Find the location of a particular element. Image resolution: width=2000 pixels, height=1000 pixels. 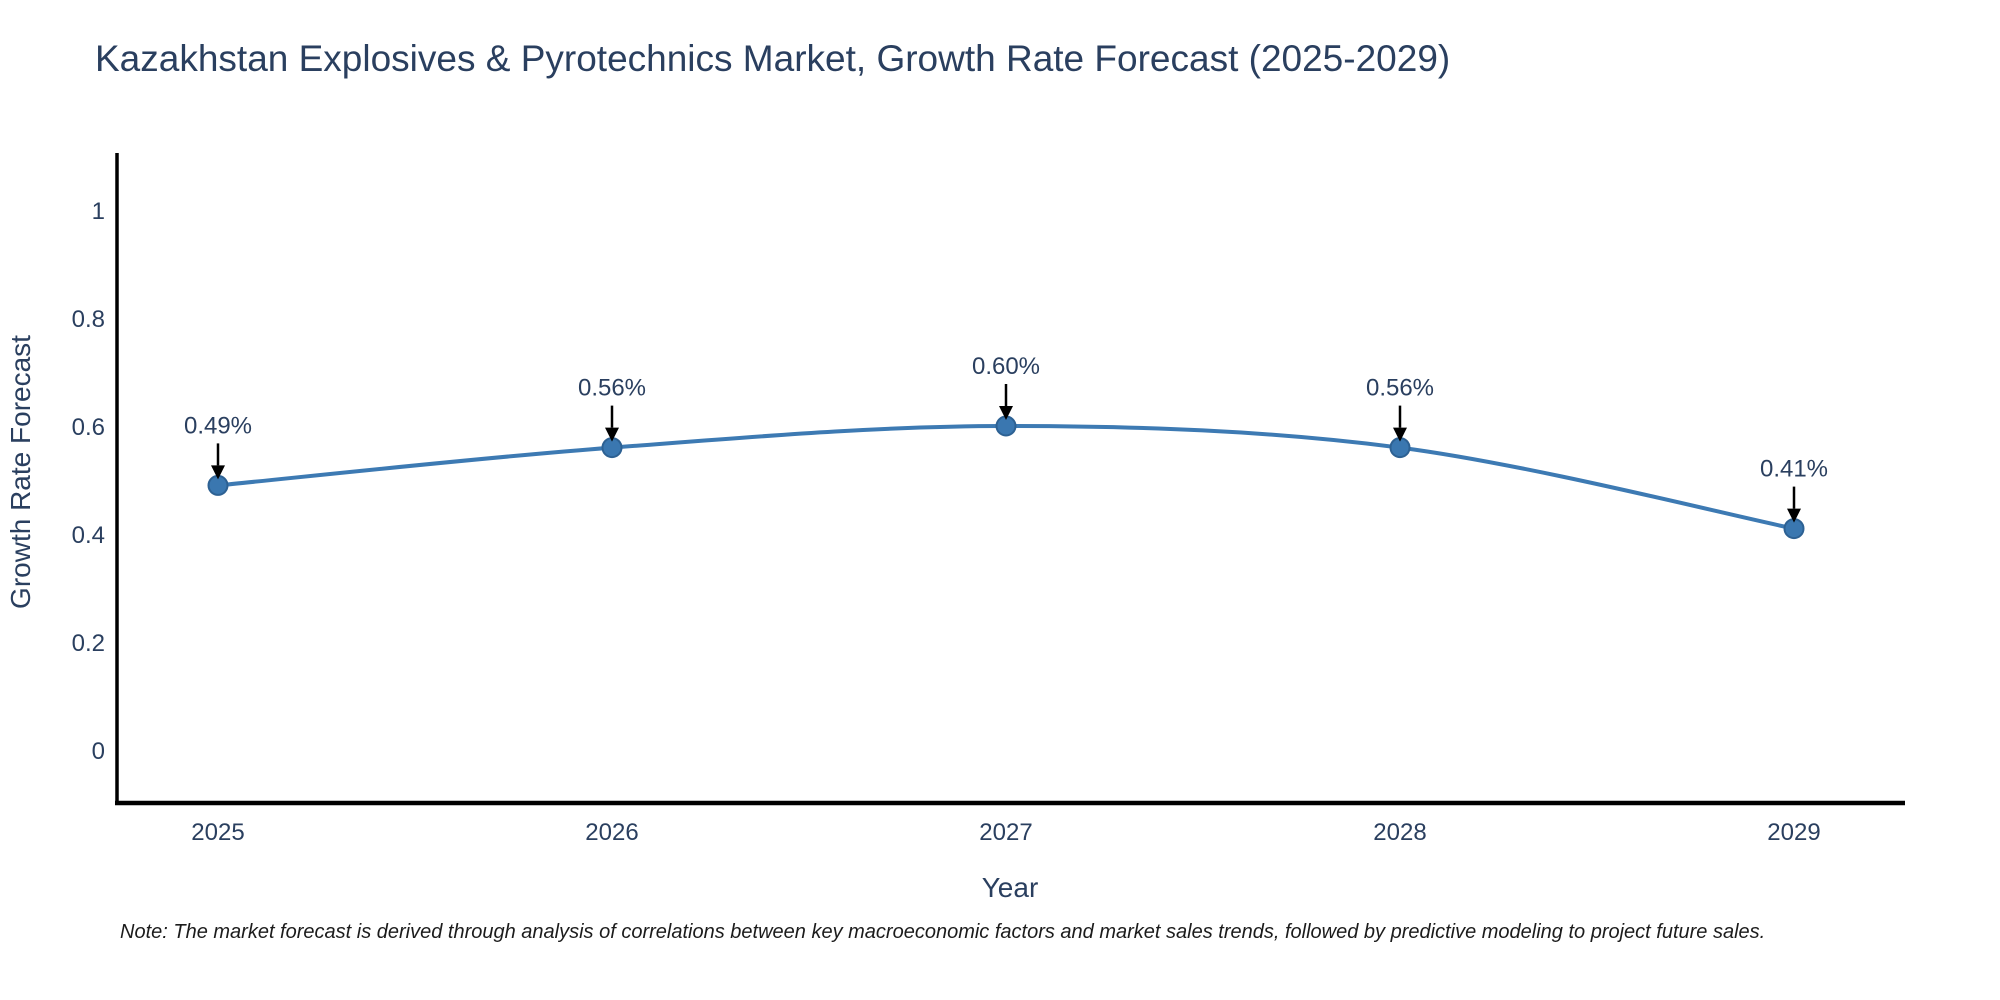

y-tick-label: 0.4 is located at coordinates (88, 535).